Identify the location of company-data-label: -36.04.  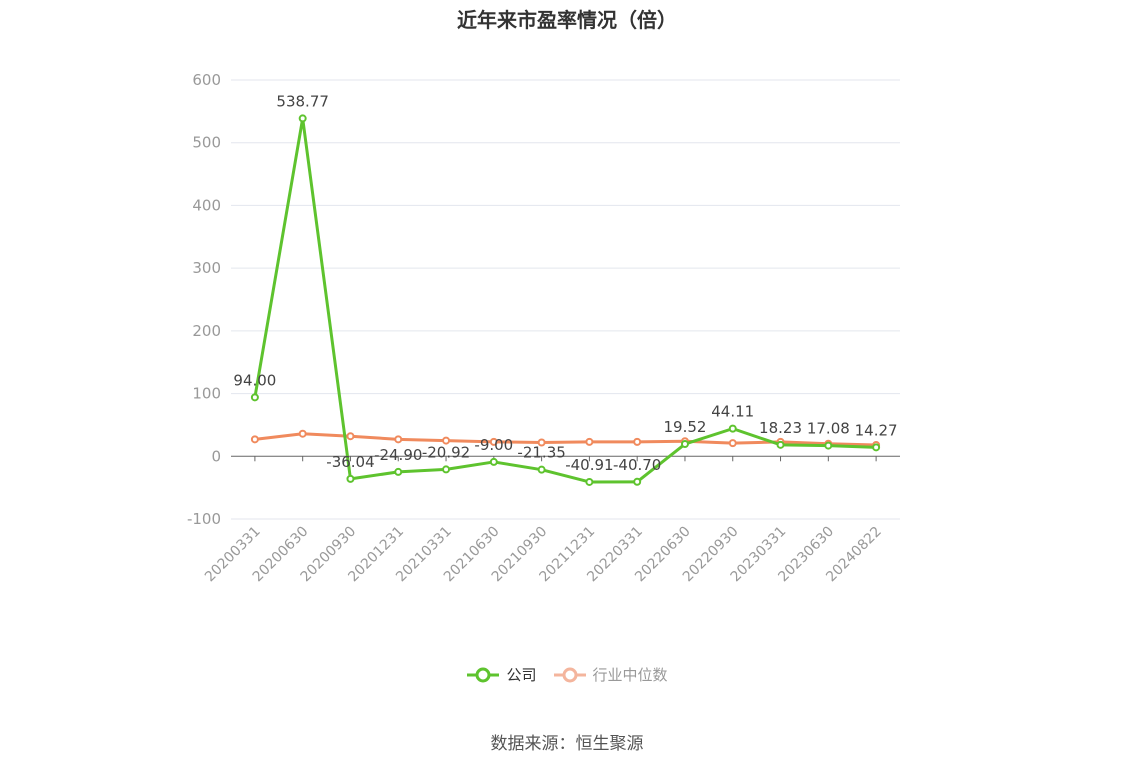
(350, 462).